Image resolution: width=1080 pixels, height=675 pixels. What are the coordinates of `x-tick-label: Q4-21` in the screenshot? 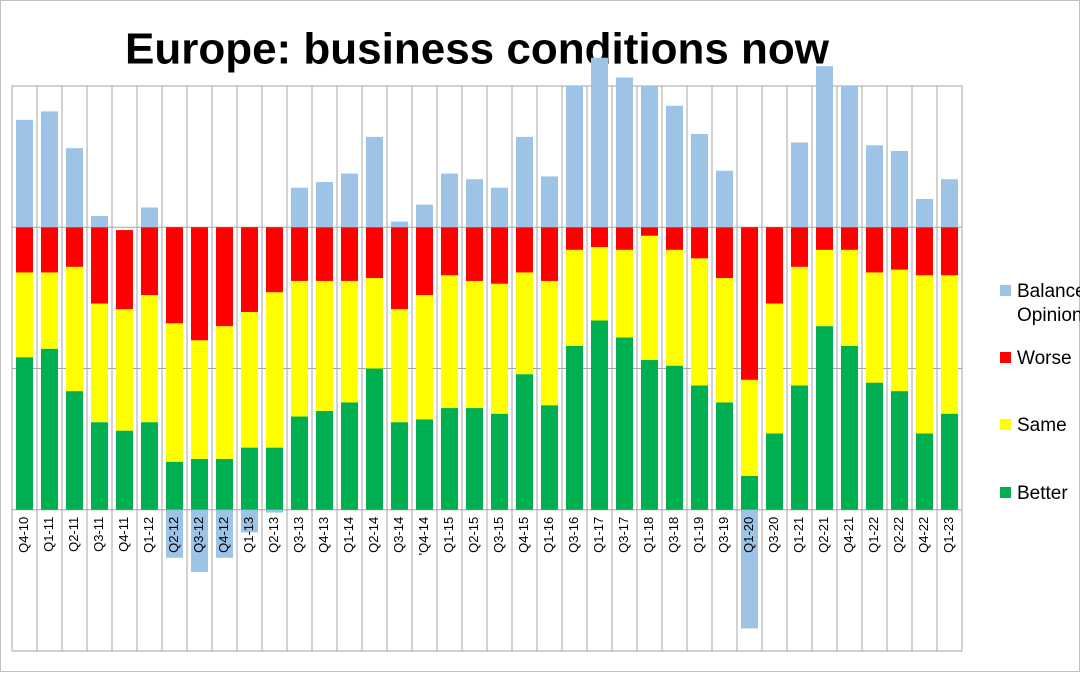 It's located at (848, 535).